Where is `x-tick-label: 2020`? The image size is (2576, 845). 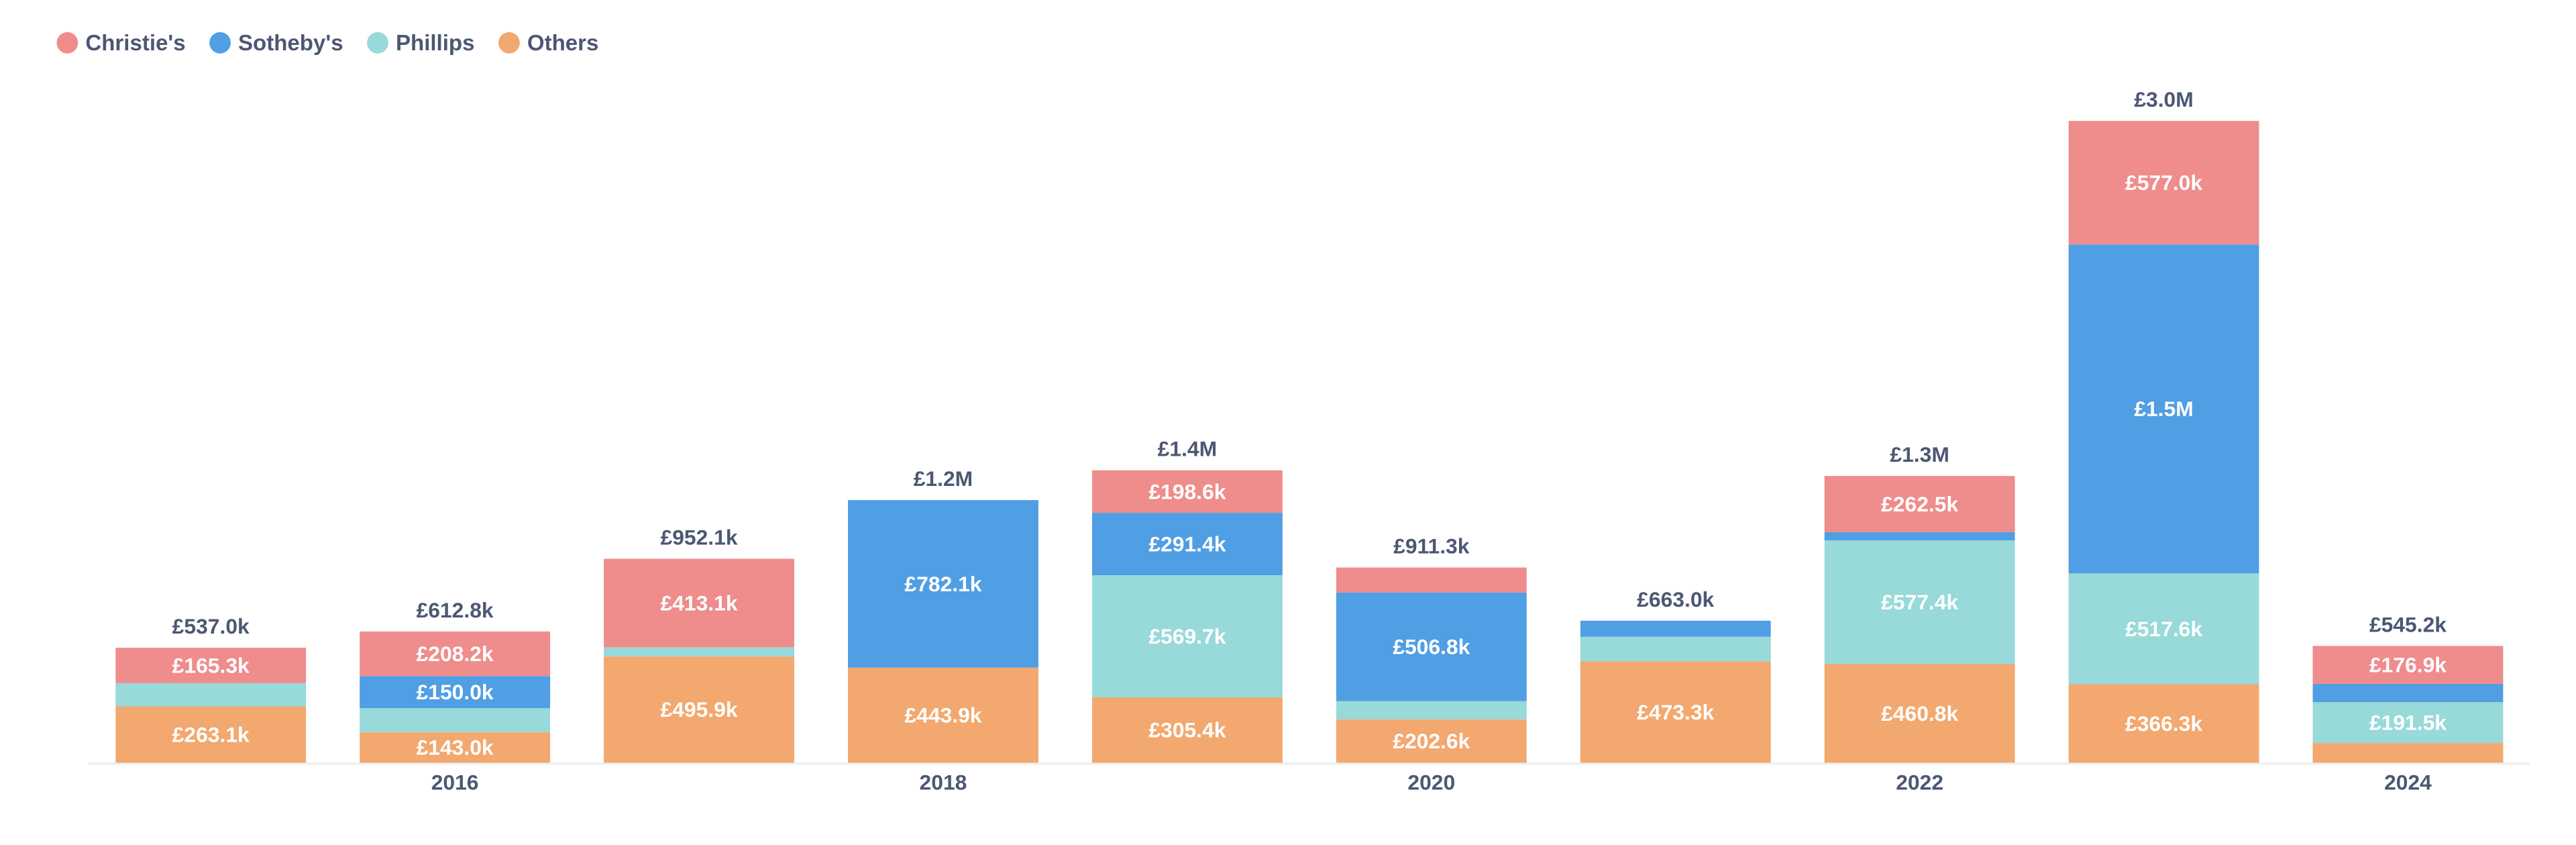 x-tick-label: 2020 is located at coordinates (1431, 783).